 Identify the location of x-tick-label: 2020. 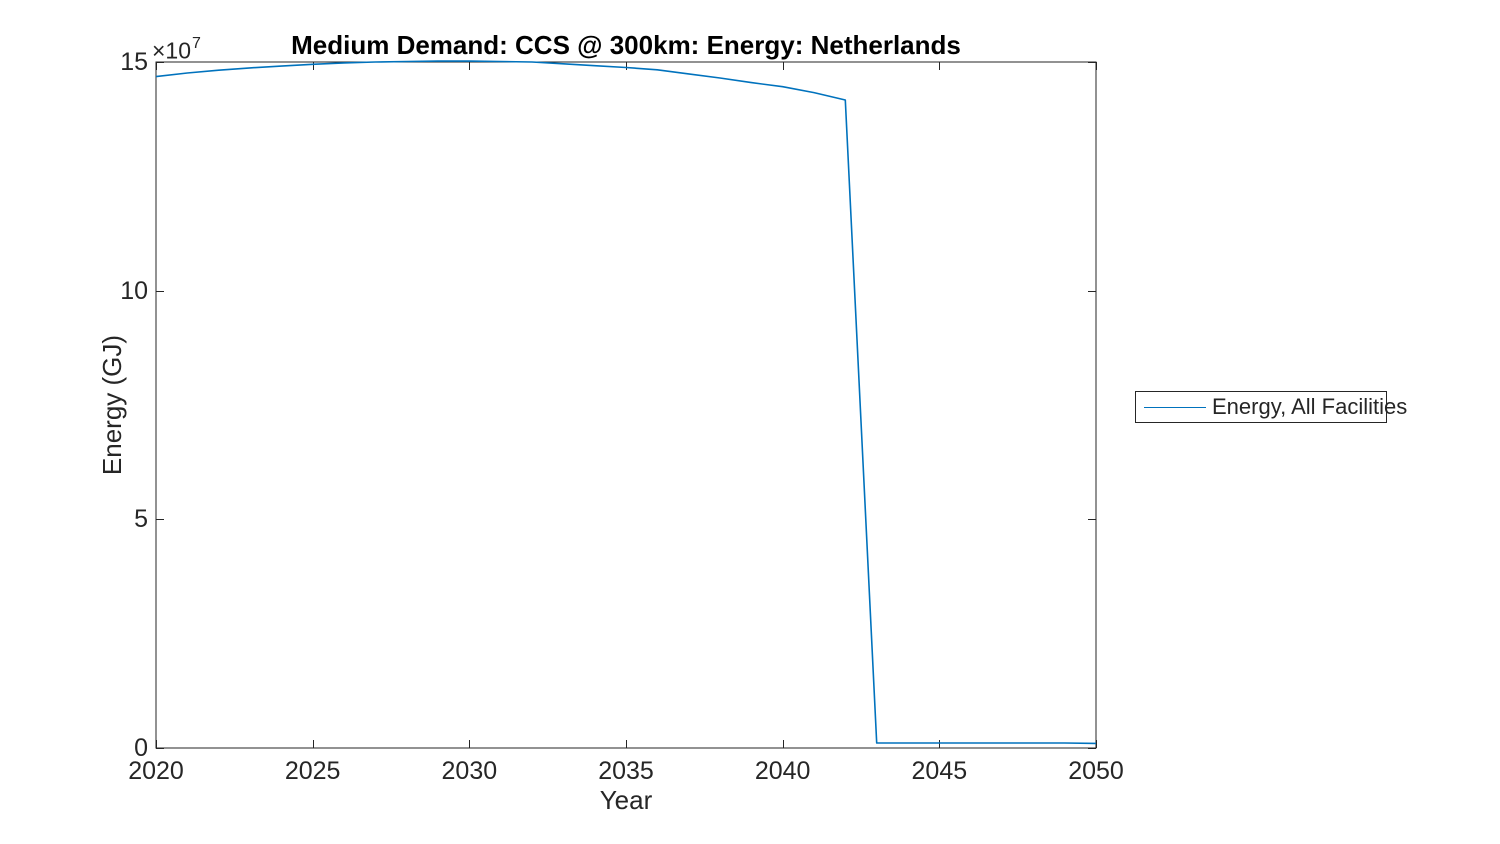
(156, 771).